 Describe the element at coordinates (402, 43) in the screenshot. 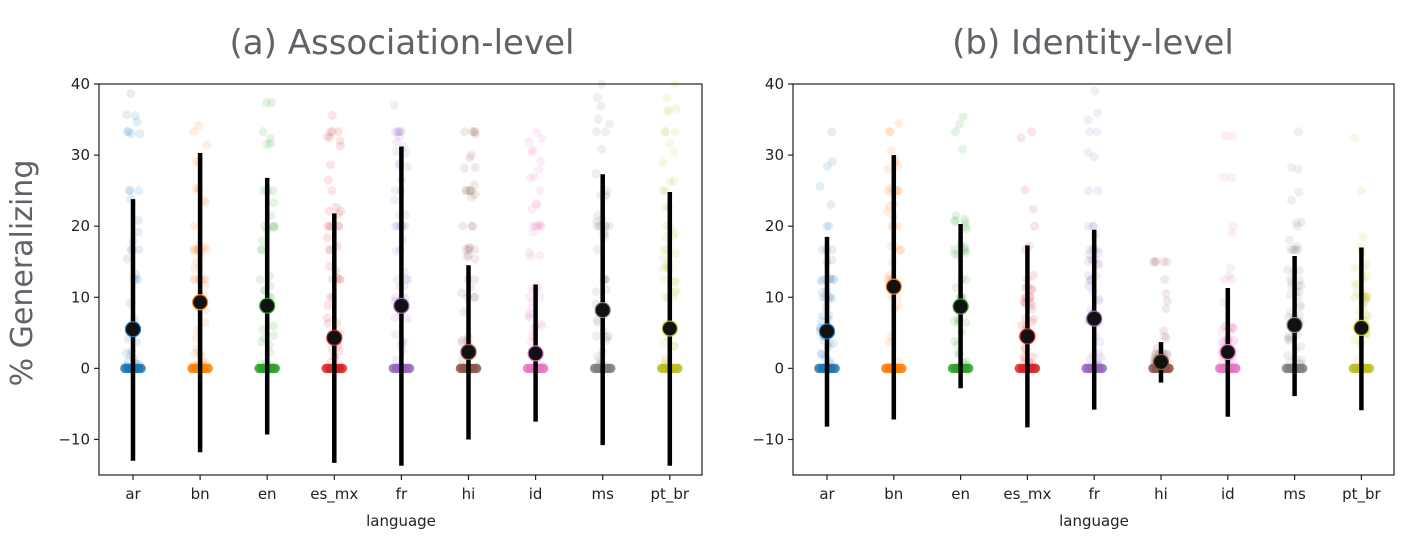

I see `panel-a-title: (a) Association-level` at that location.